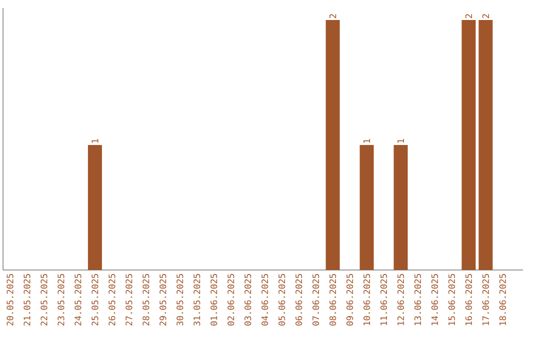  Describe the element at coordinates (10, 300) in the screenshot. I see `x-tick-label: 20.05.2025` at that location.